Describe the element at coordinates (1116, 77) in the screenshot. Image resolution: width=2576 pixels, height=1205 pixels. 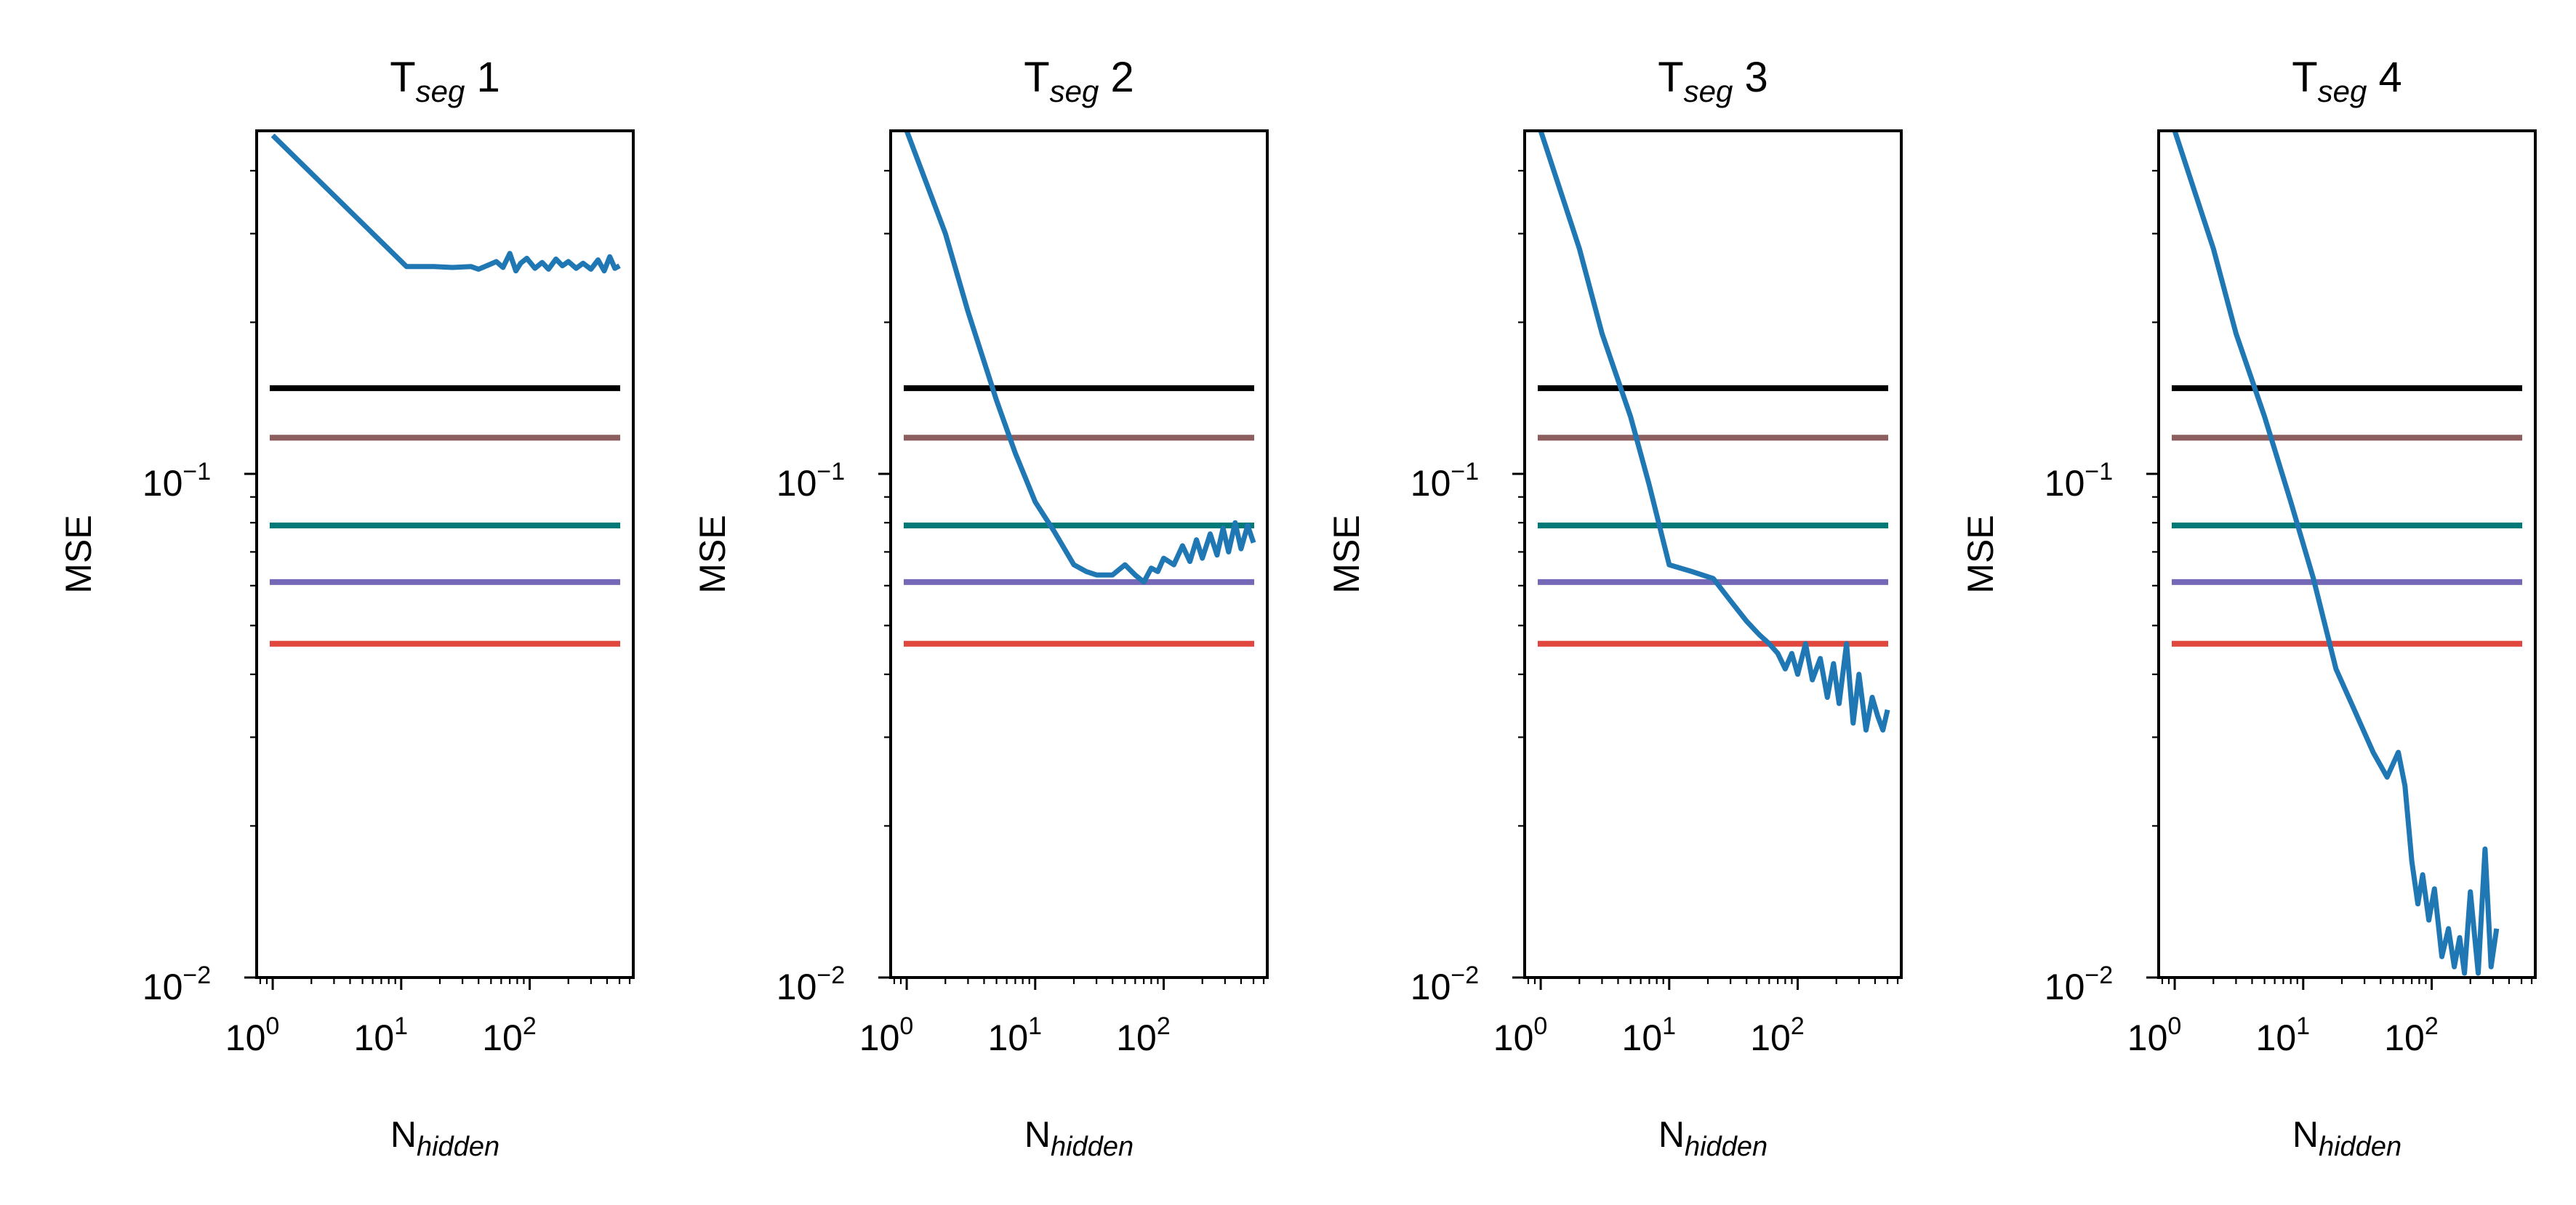
I see `title-suffix: 2` at that location.